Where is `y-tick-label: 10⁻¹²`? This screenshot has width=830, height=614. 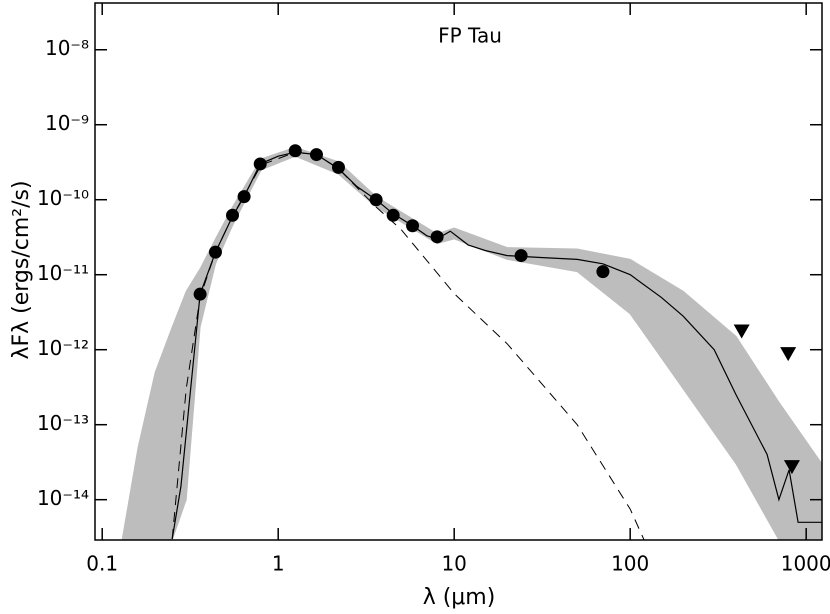
y-tick-label: 10⁻¹² is located at coordinates (63, 348).